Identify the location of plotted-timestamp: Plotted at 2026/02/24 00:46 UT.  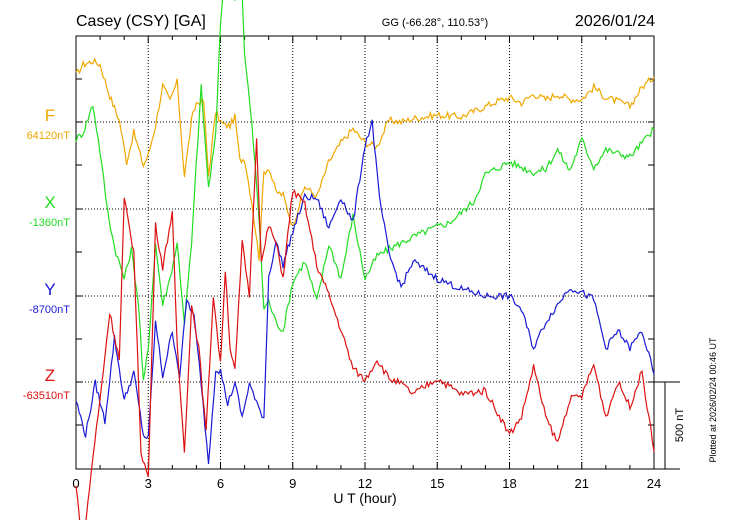
(713, 400).